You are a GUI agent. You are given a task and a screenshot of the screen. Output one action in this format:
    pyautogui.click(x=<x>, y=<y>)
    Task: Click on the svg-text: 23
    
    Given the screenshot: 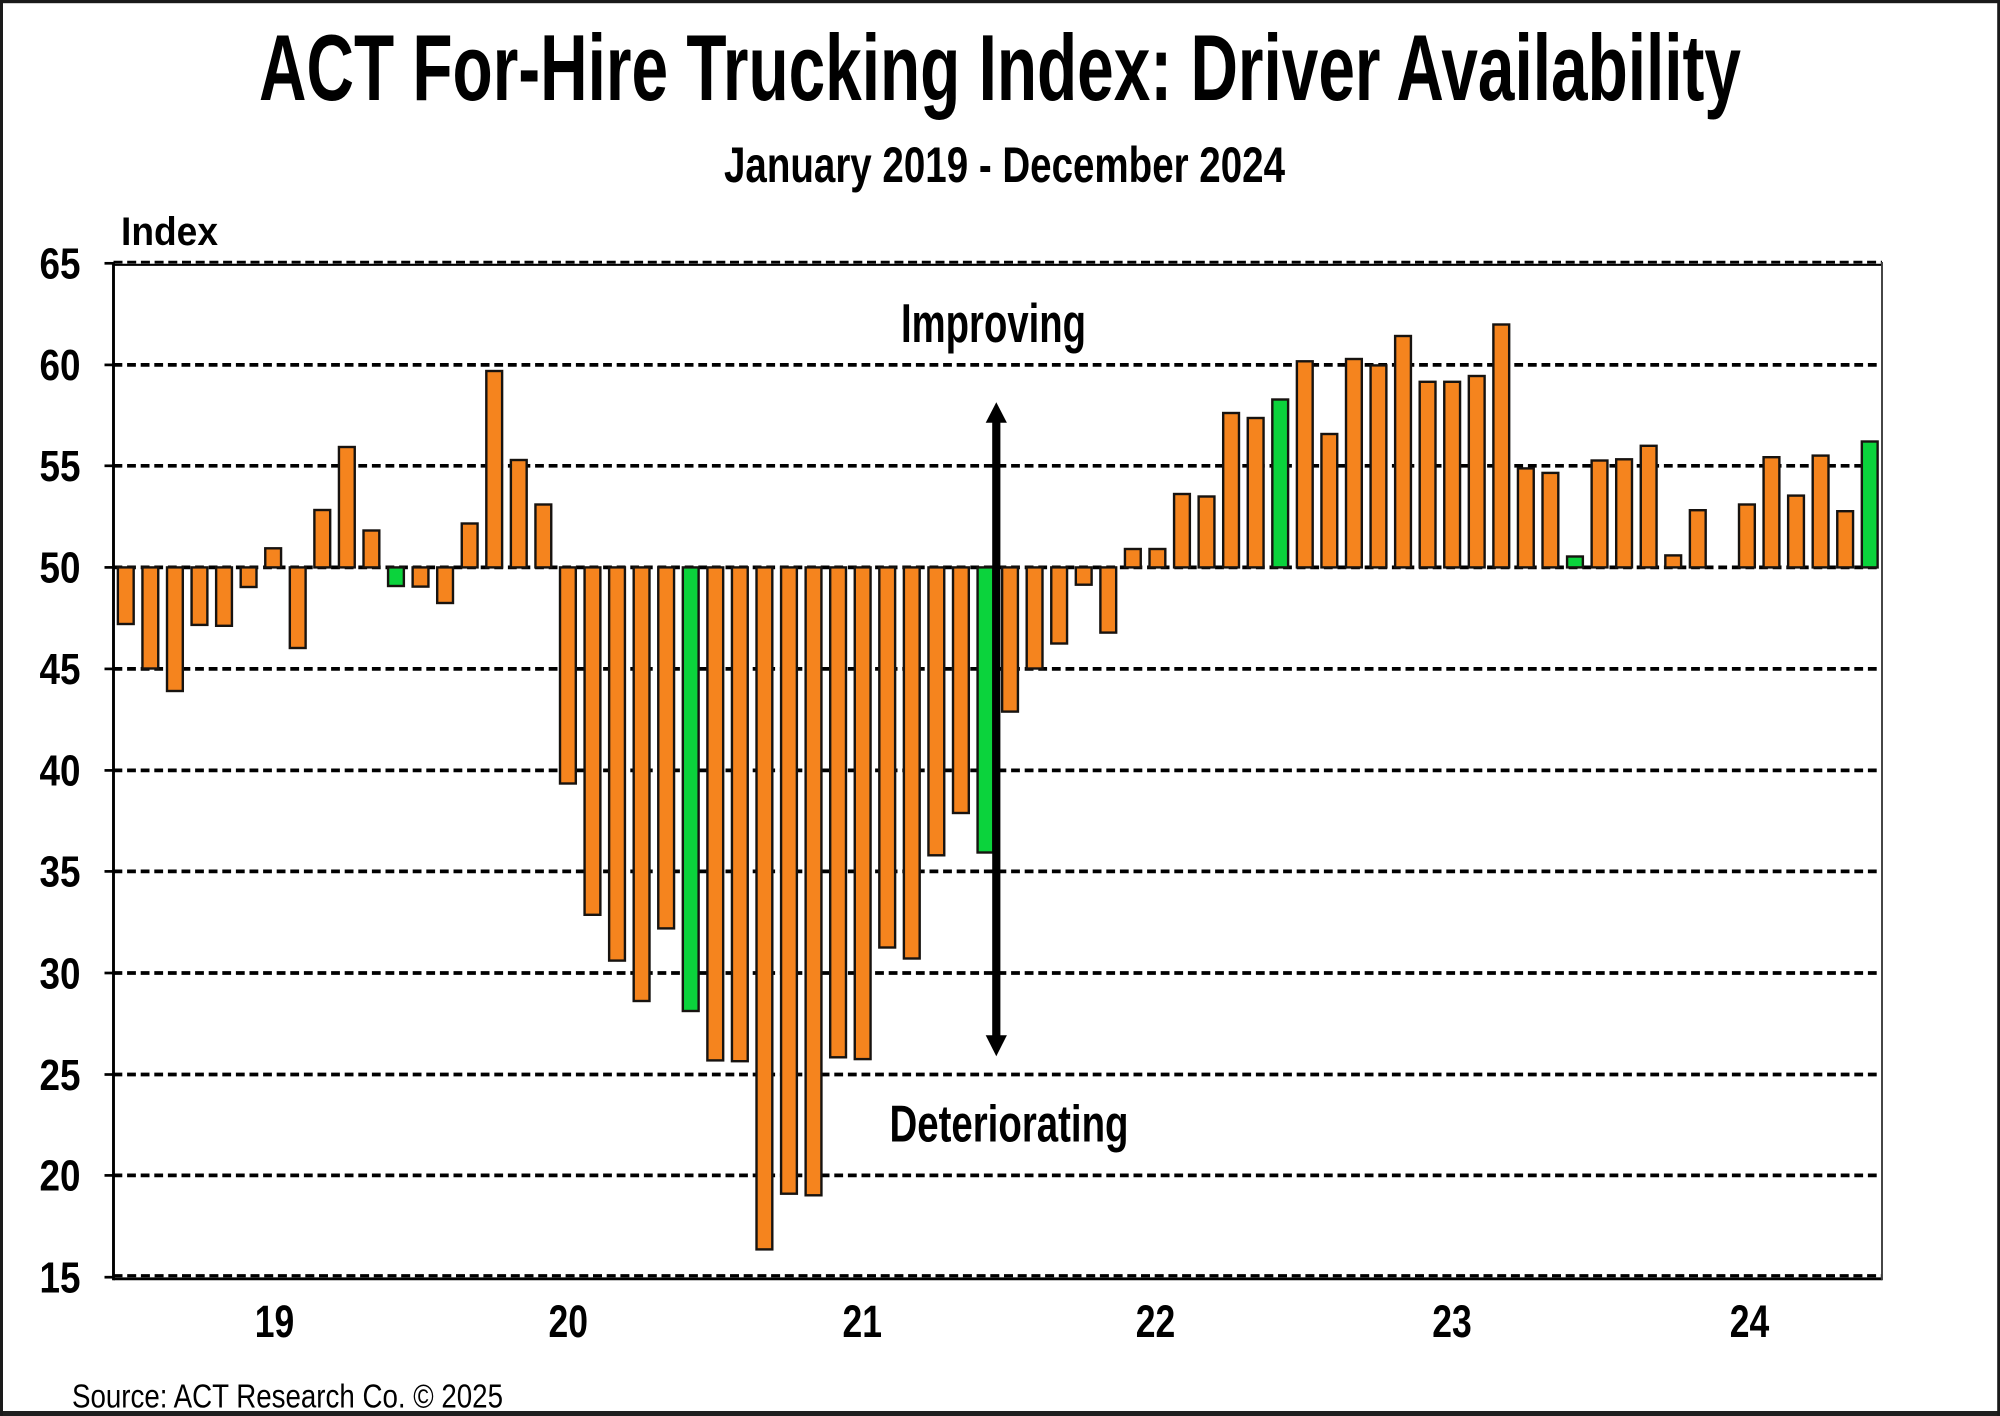 What is the action you would take?
    pyautogui.click(x=1452, y=1321)
    